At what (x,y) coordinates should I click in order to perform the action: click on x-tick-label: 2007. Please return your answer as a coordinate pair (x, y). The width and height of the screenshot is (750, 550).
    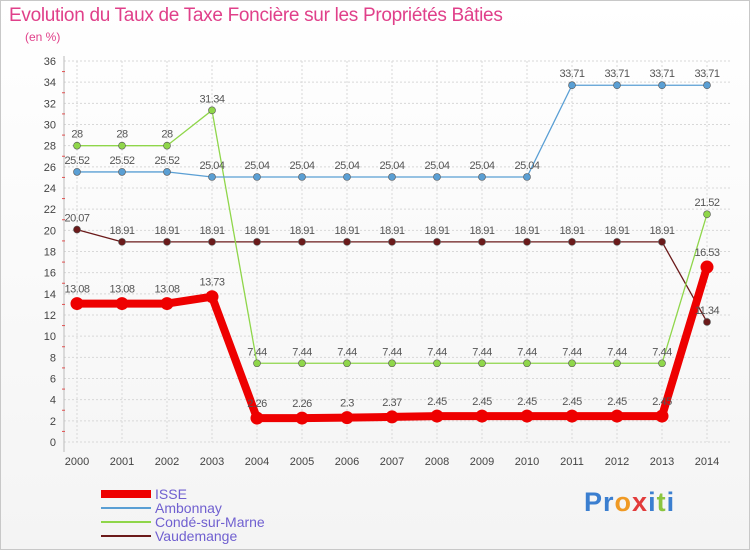
    Looking at the image, I should click on (392, 462).